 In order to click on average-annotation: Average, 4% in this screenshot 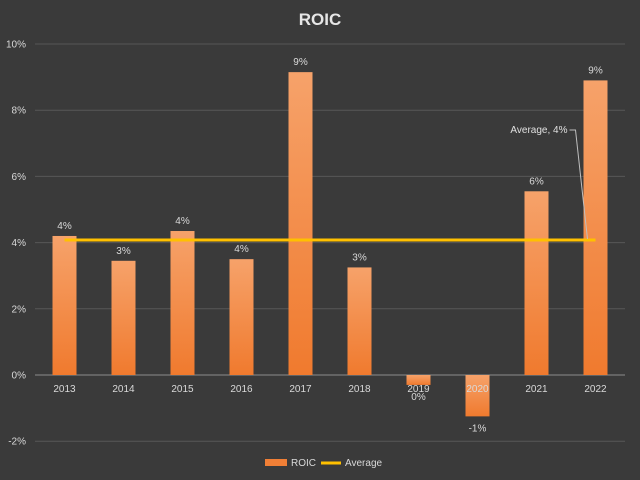, I will do `click(549, 182)`.